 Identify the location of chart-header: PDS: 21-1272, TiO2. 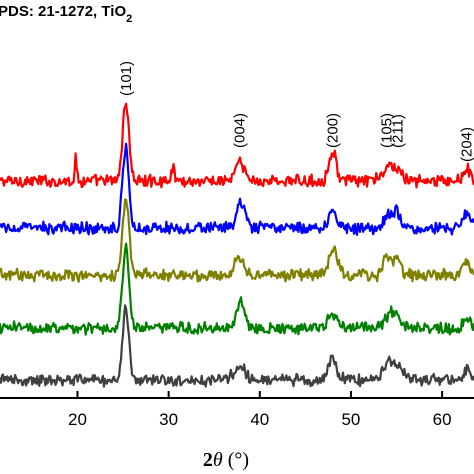
(66, 14).